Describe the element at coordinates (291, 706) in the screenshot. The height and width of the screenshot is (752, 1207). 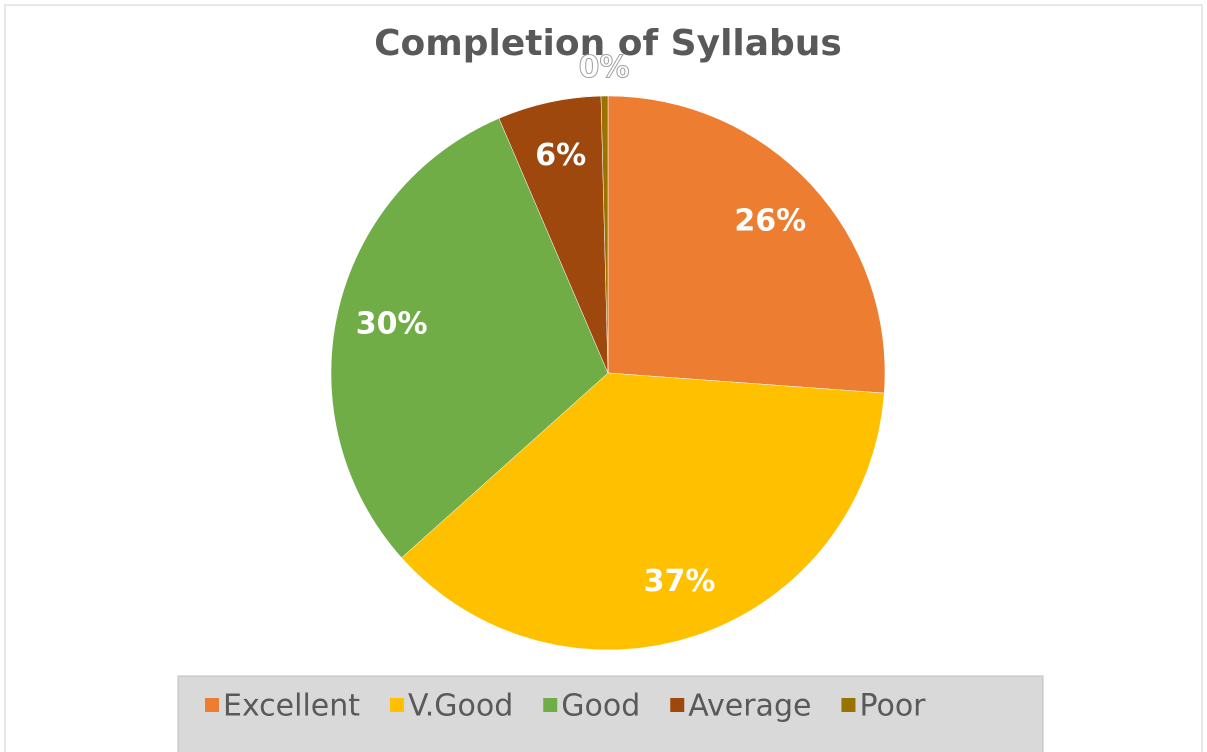
I see `legend-label: Excellent` at that location.